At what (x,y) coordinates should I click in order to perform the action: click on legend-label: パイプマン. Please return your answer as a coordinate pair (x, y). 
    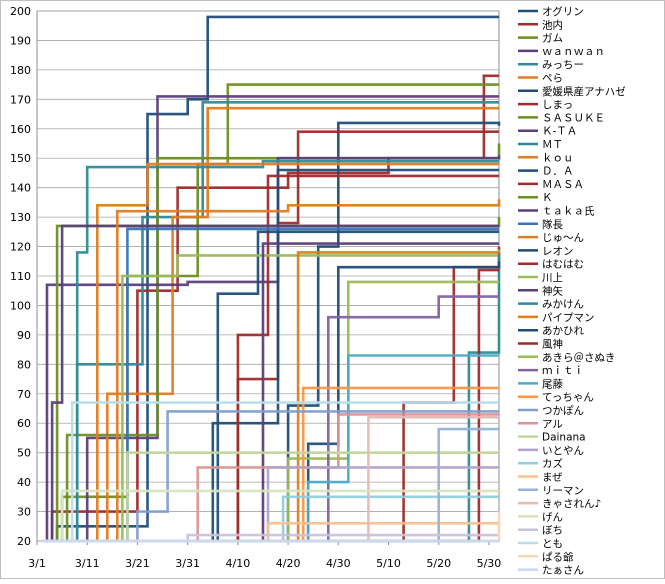
    Looking at the image, I should click on (568, 318).